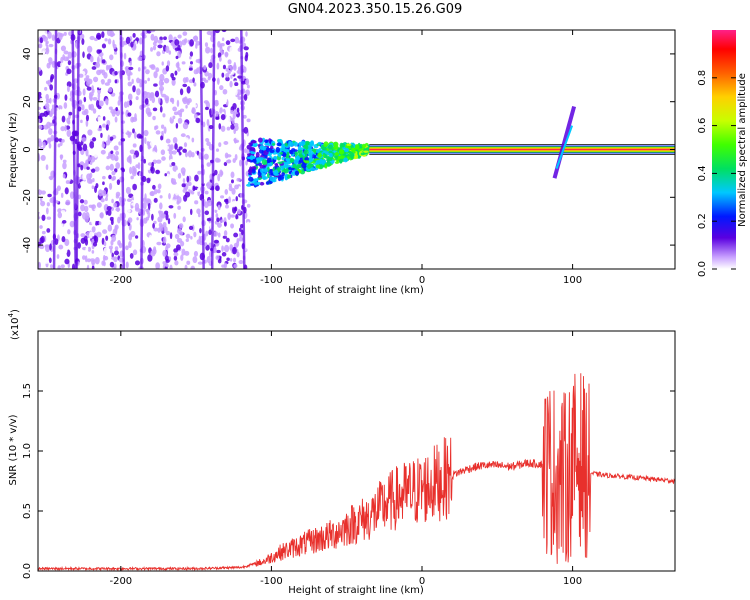 Image resolution: width=750 pixels, height=600 pixels. I want to click on snr-y-tick-label: 0.5, so click(27, 511).